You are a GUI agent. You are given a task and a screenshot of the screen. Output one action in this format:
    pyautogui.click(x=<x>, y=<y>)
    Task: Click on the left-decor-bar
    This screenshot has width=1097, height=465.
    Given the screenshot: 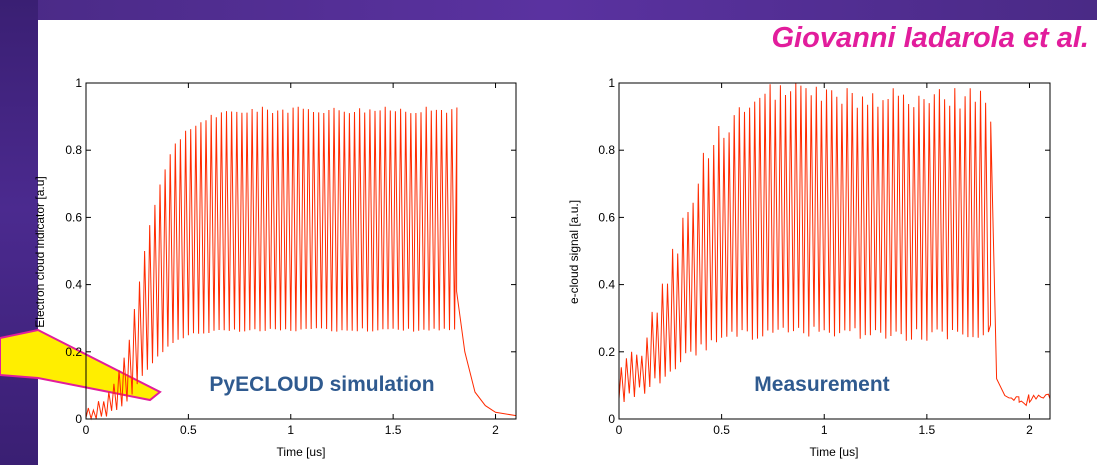 What is the action you would take?
    pyautogui.click(x=19, y=232)
    